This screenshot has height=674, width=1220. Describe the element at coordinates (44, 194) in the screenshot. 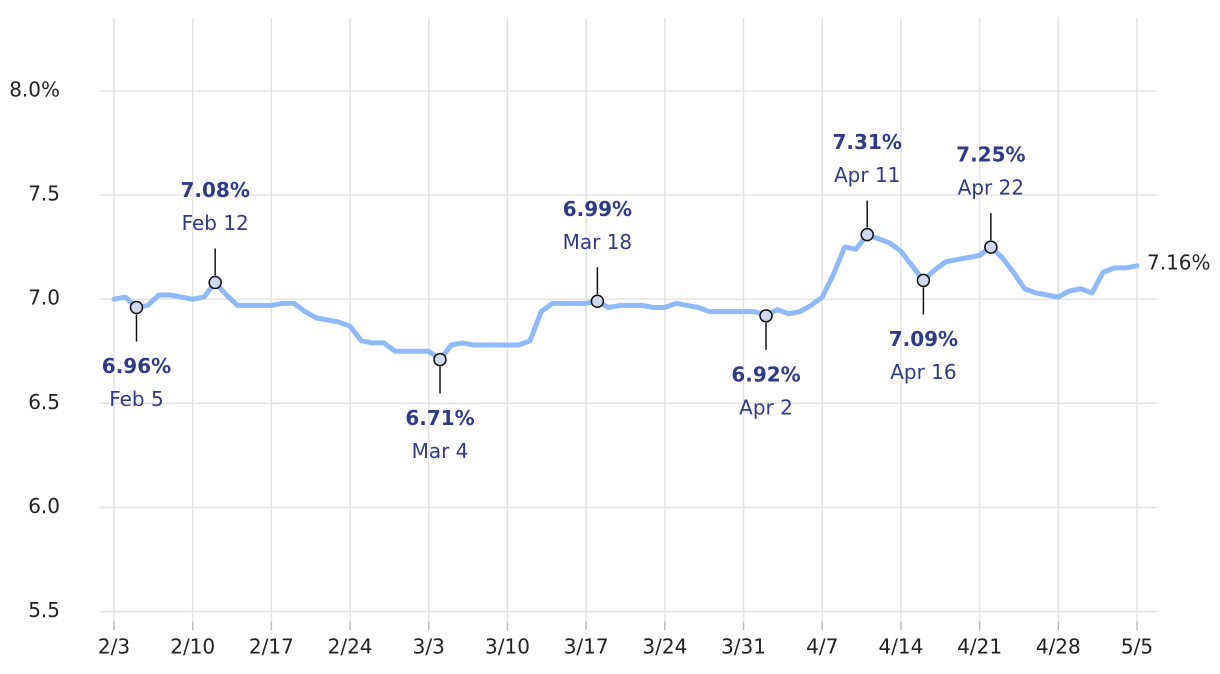

I see `y-tick-label: 7.5` at that location.